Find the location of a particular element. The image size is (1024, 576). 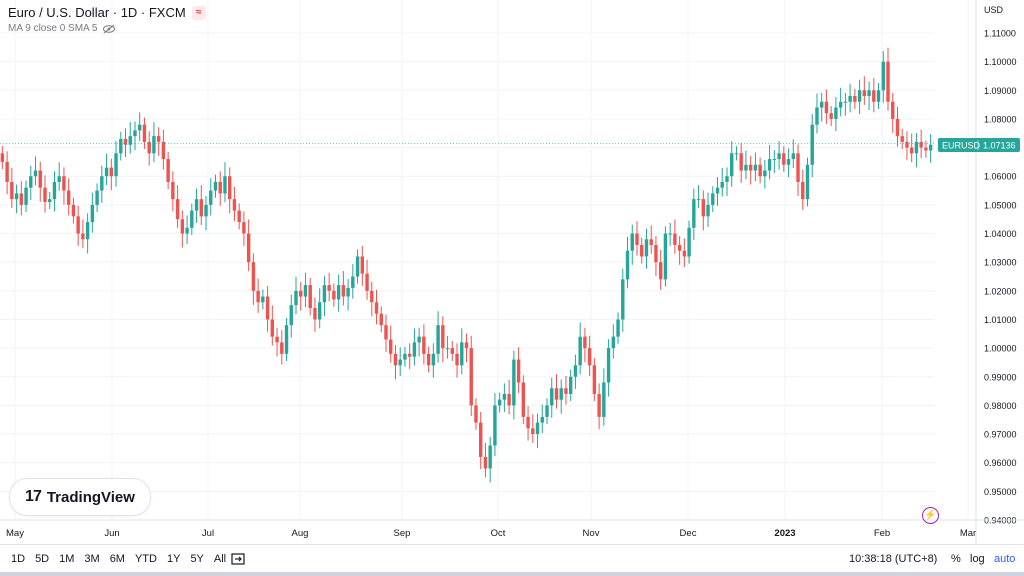

time-tick-label: Nov is located at coordinates (591, 533).